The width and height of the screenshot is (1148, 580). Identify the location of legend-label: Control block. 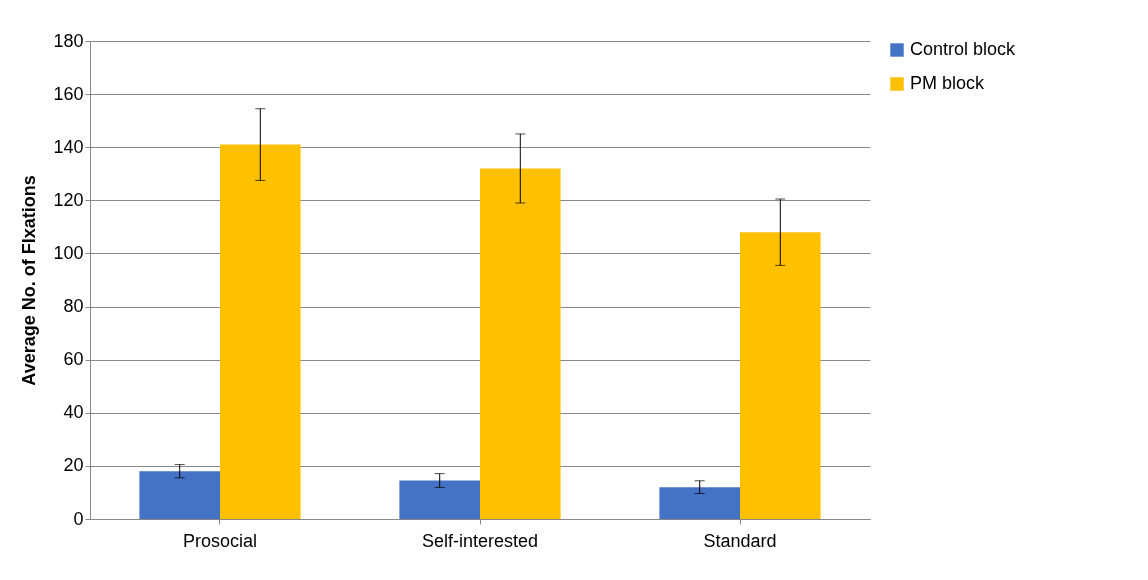
(963, 49).